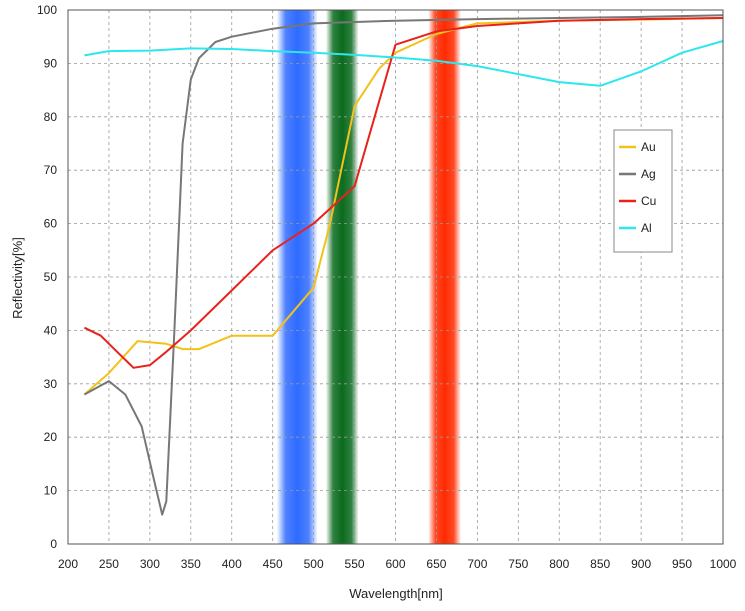  What do you see at coordinates (273, 564) in the screenshot?
I see `x-tick-label: 450` at bounding box center [273, 564].